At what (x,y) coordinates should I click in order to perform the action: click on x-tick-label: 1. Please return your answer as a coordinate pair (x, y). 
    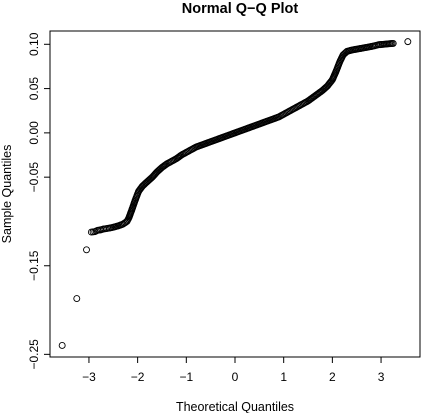
    Looking at the image, I should click on (283, 377).